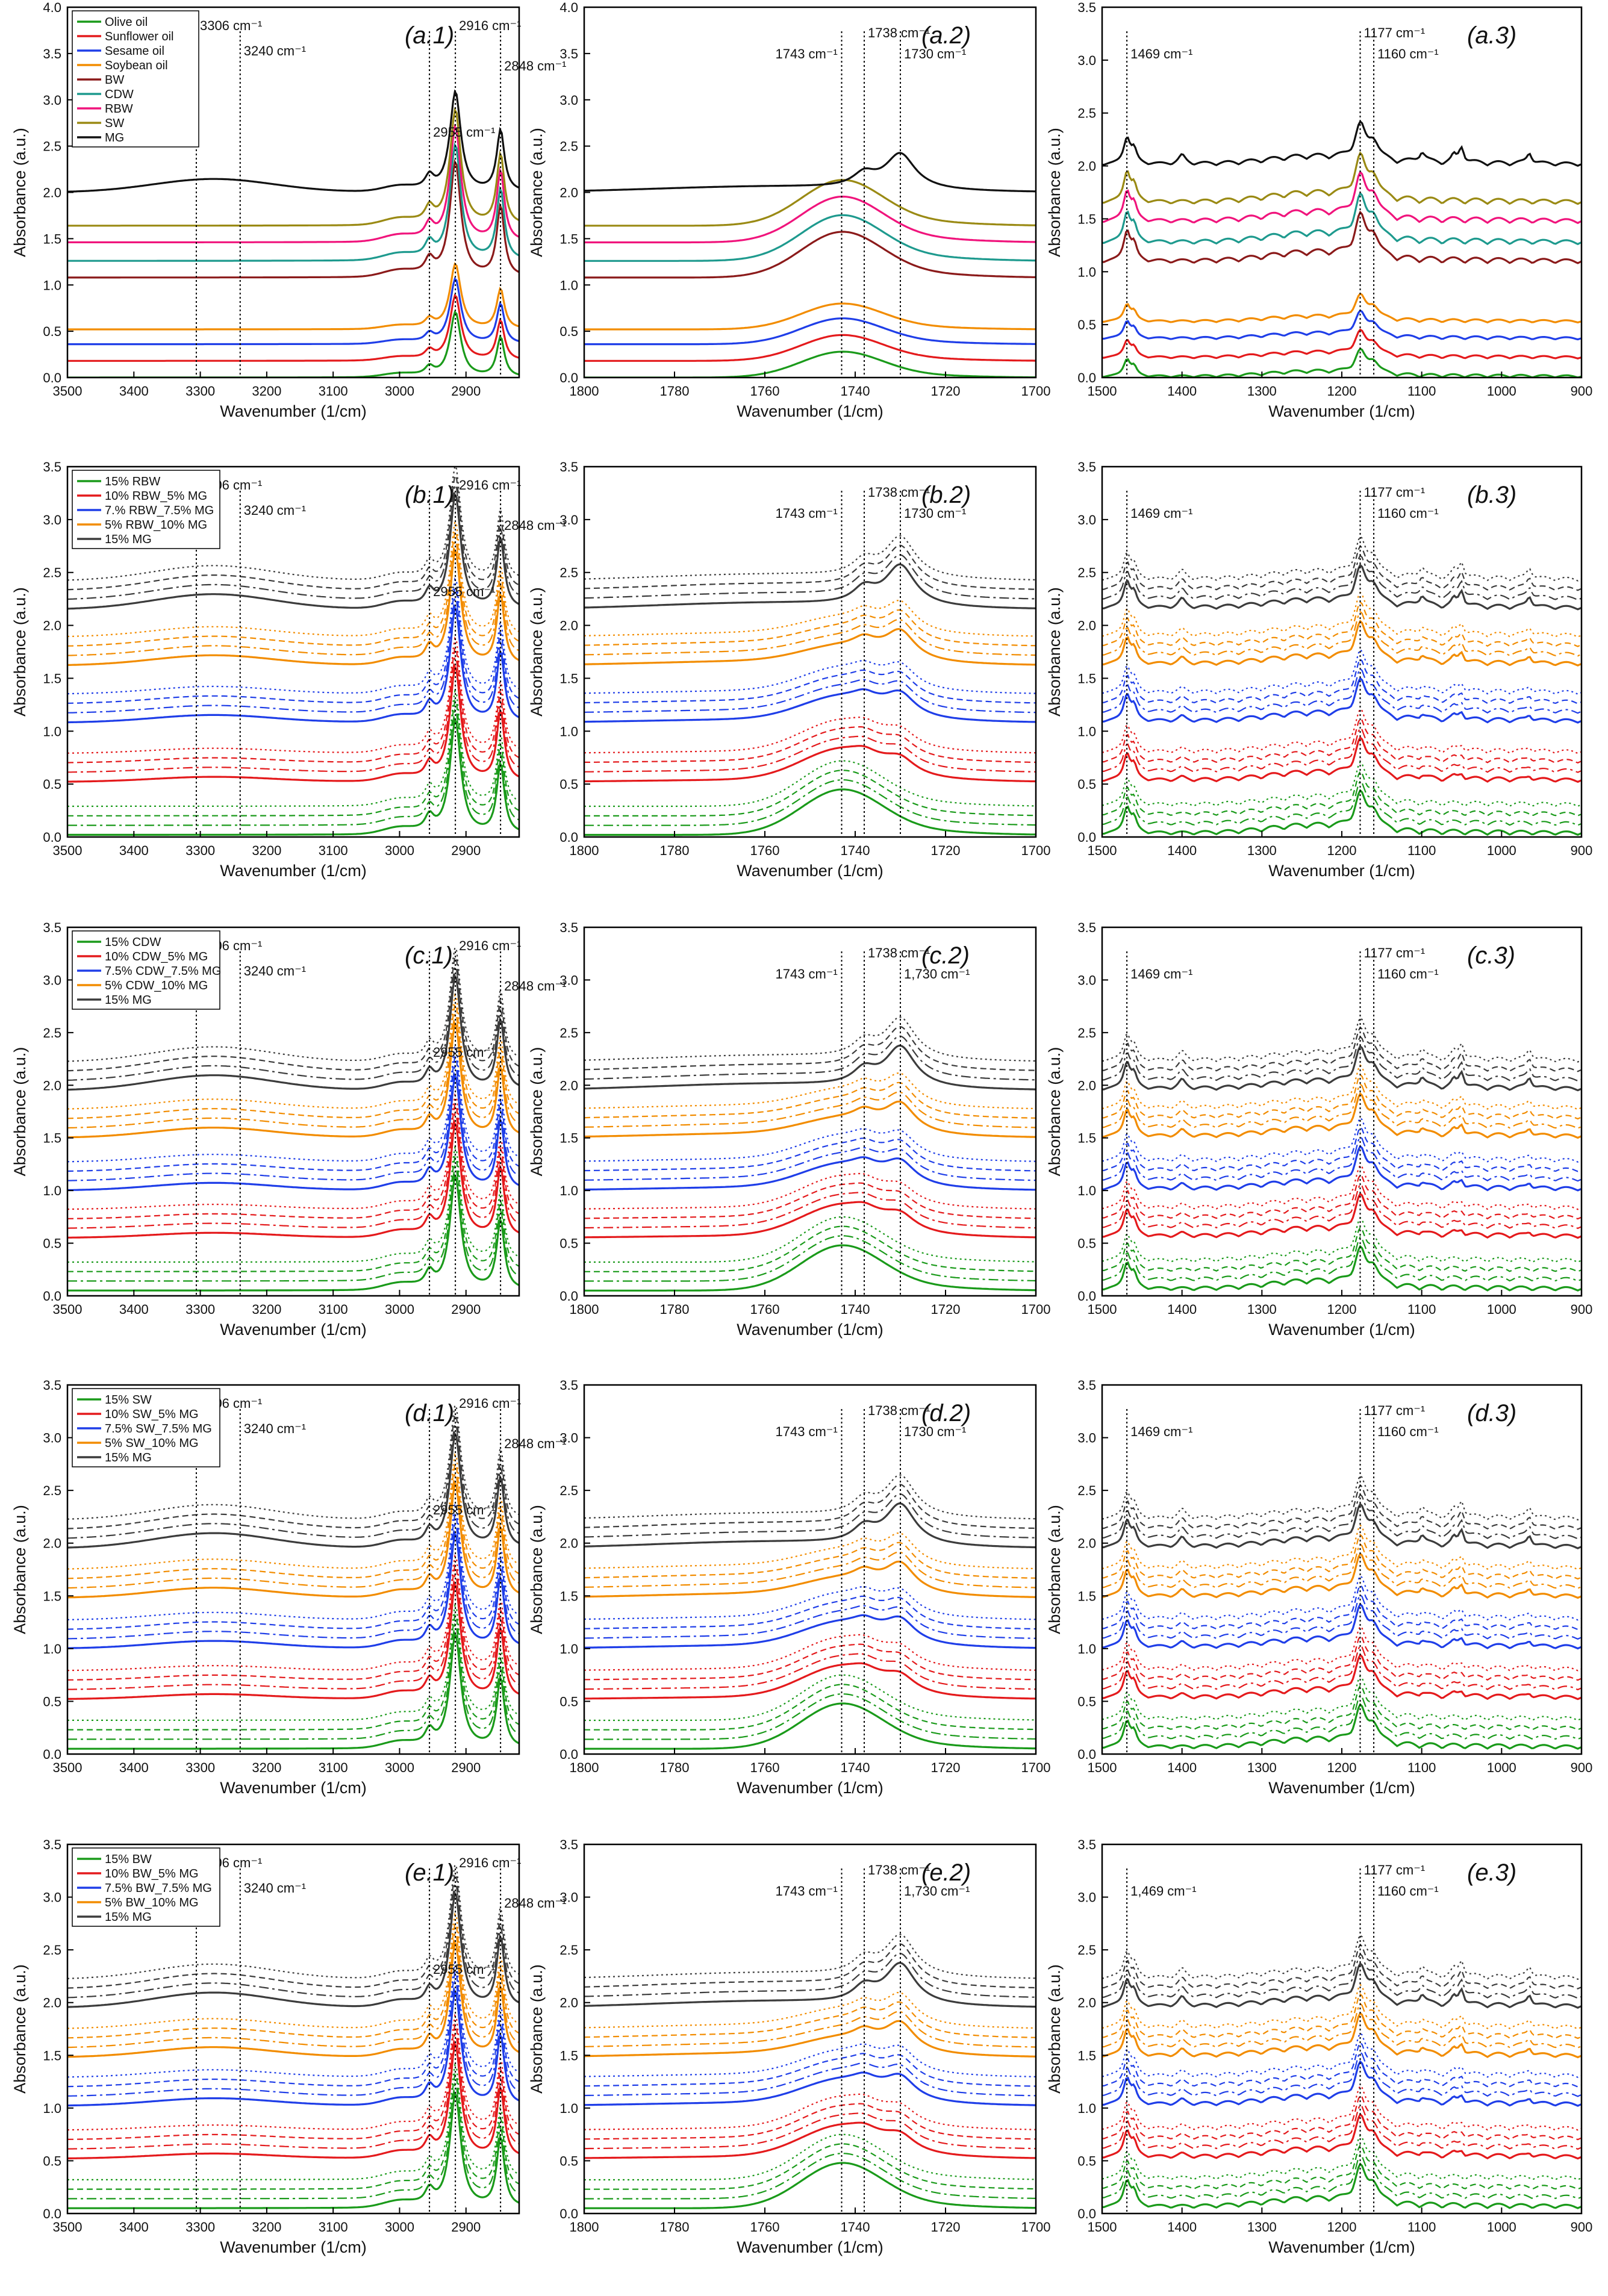  Describe the element at coordinates (810, 812) in the screenshot. I see `spectrum-15-rbw` at that location.